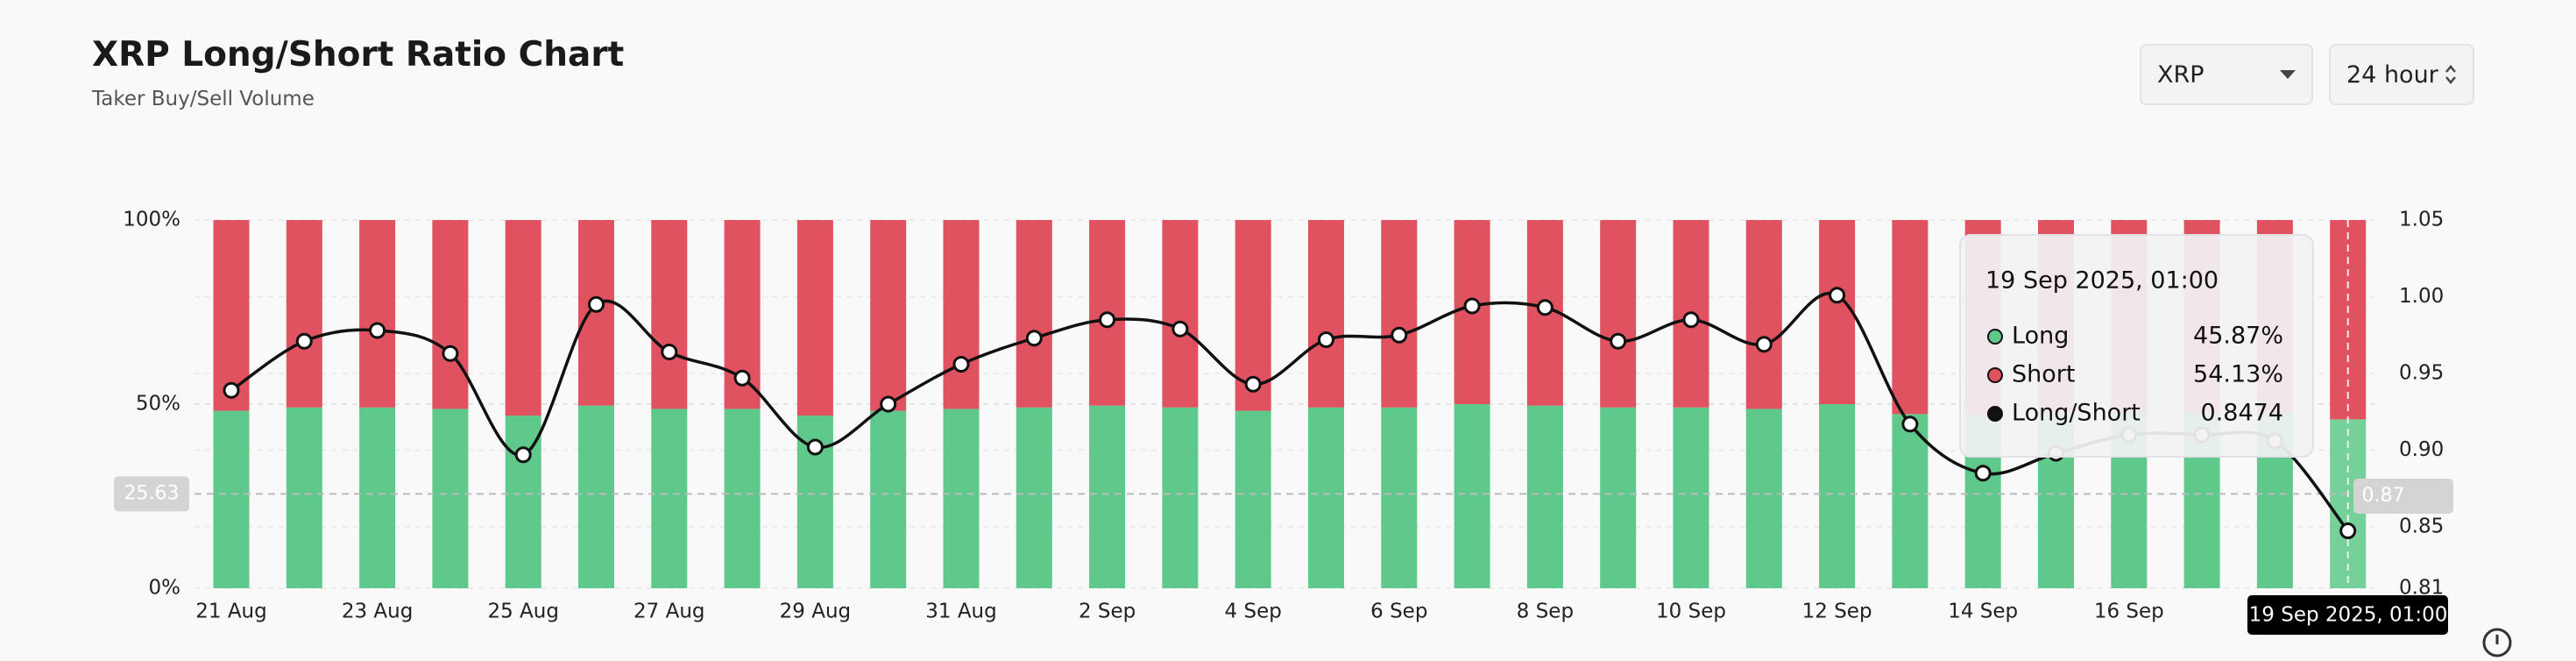 The height and width of the screenshot is (661, 2576). What do you see at coordinates (1398, 612) in the screenshot?
I see `x-tick-label: 6 Sep` at bounding box center [1398, 612].